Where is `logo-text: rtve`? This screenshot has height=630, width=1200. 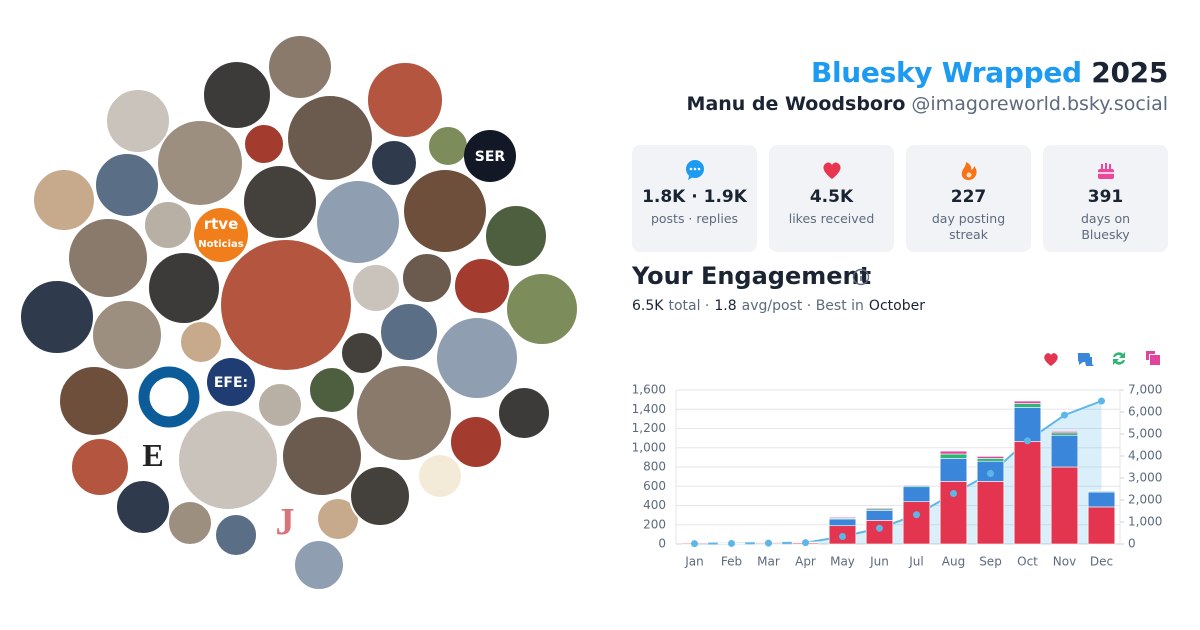
logo-text: rtve is located at coordinates (221, 224).